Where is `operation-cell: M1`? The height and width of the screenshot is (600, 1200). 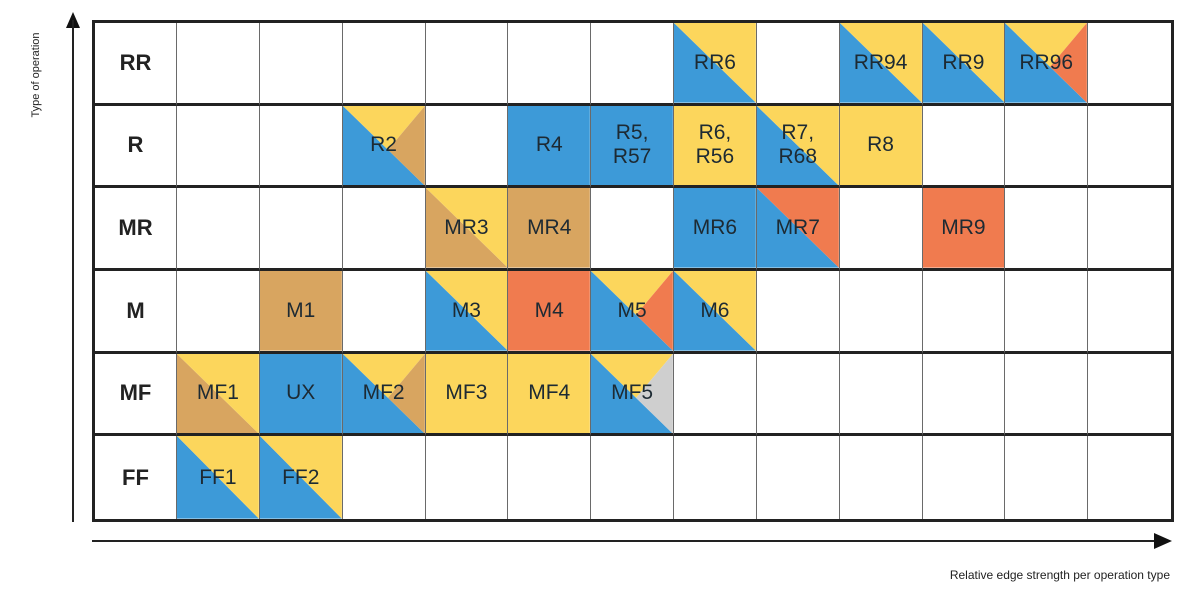
operation-cell: M1 is located at coordinates (301, 312).